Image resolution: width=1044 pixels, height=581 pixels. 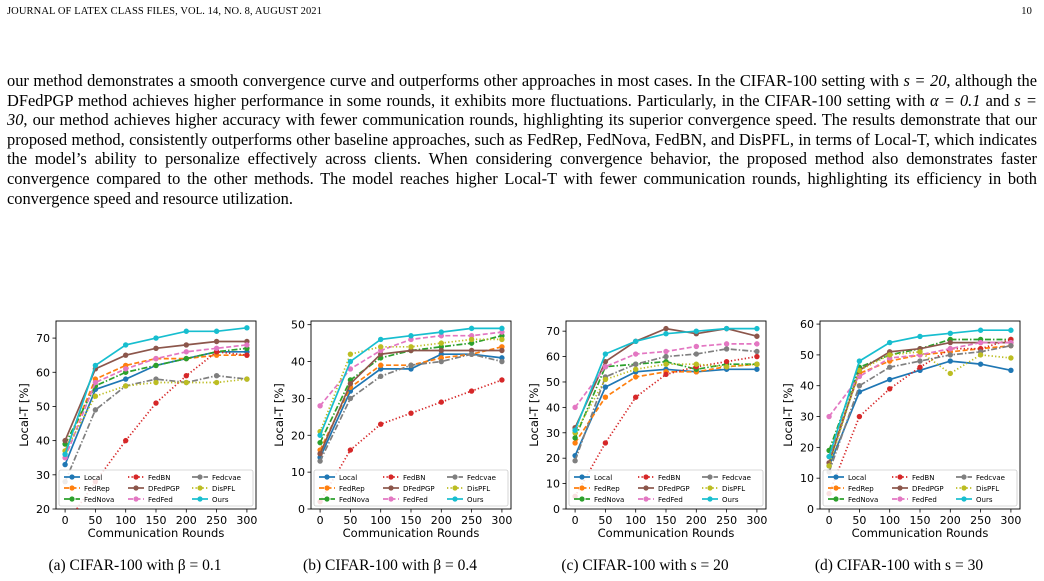 I want to click on x-tick-label: 150, so click(x=666, y=520).